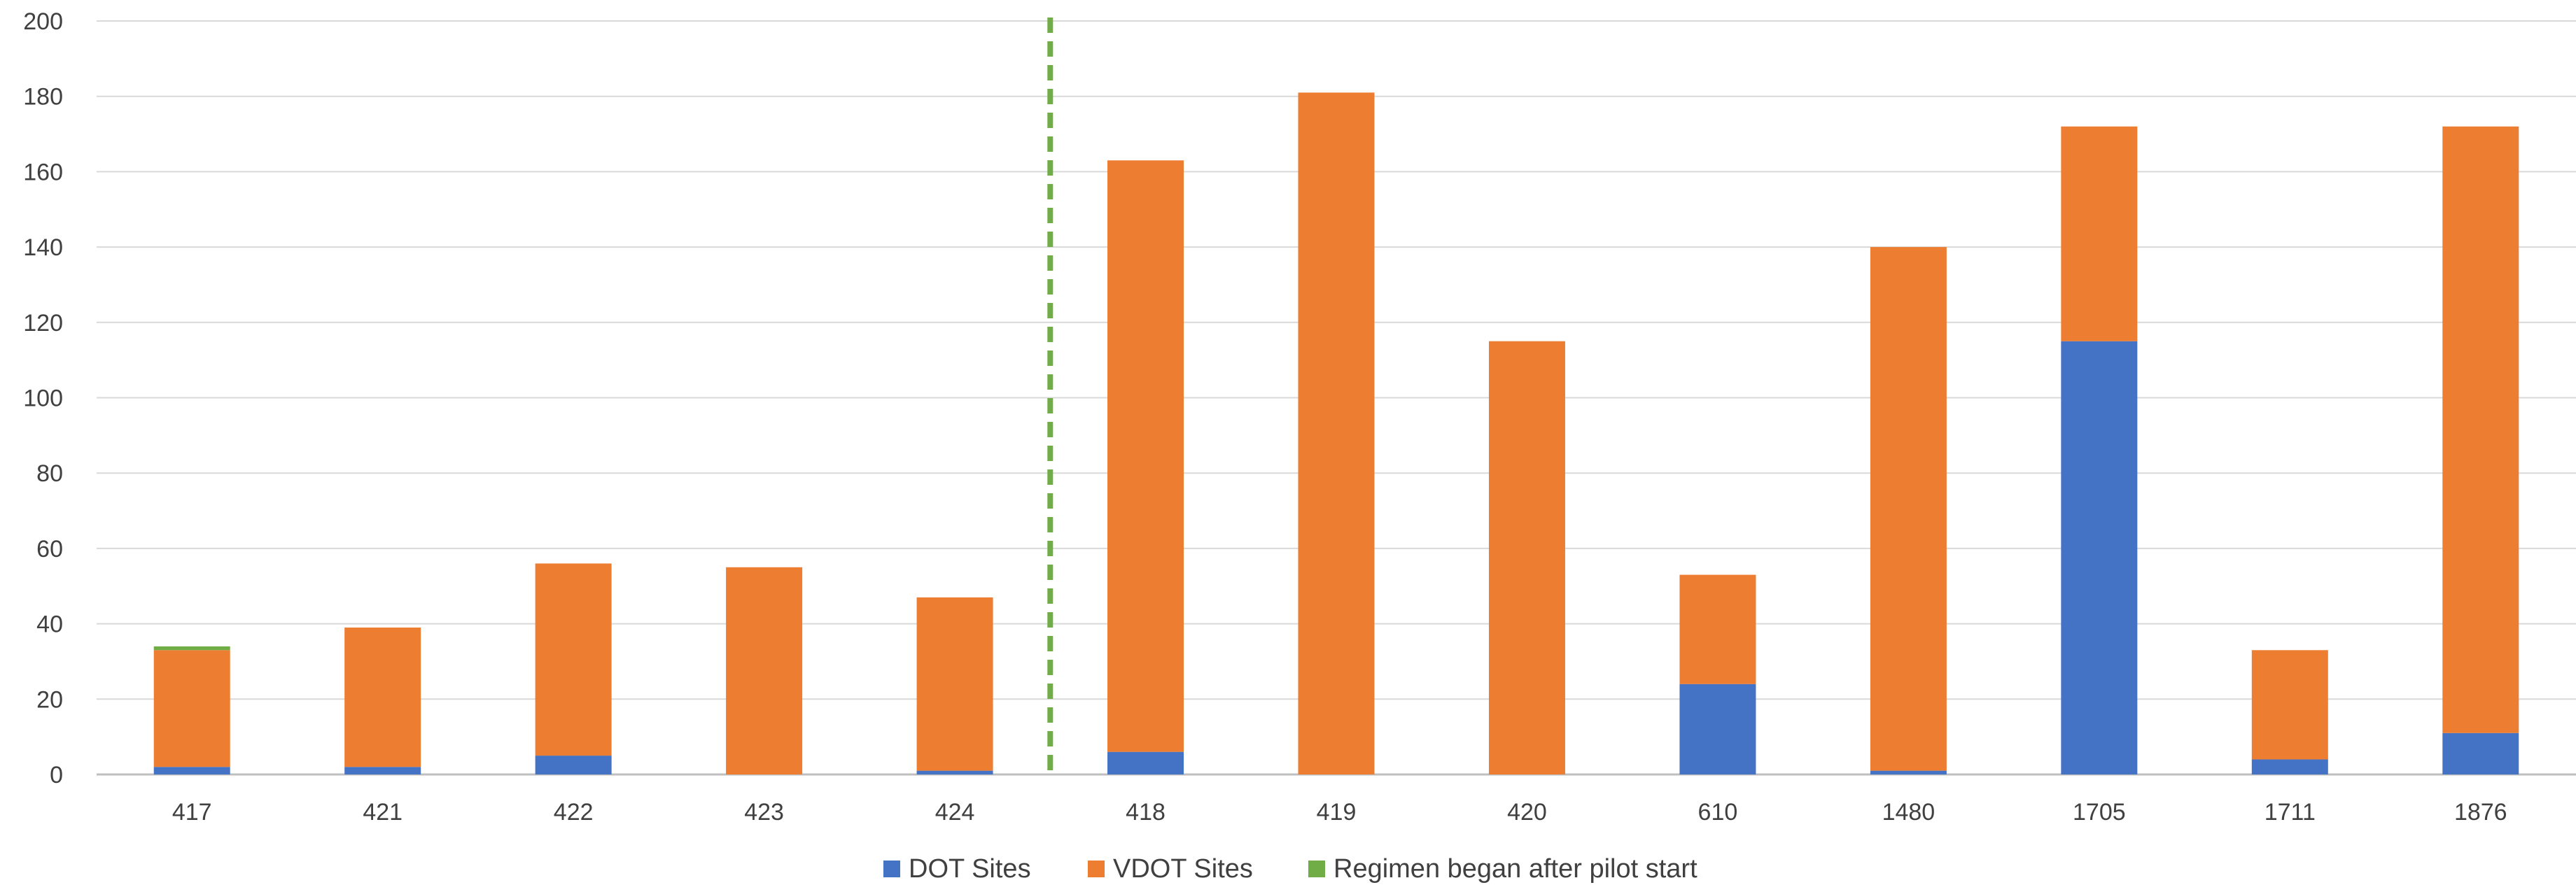 This screenshot has width=2576, height=892. Describe the element at coordinates (56, 775) in the screenshot. I see `y-tick-label: 0` at that location.